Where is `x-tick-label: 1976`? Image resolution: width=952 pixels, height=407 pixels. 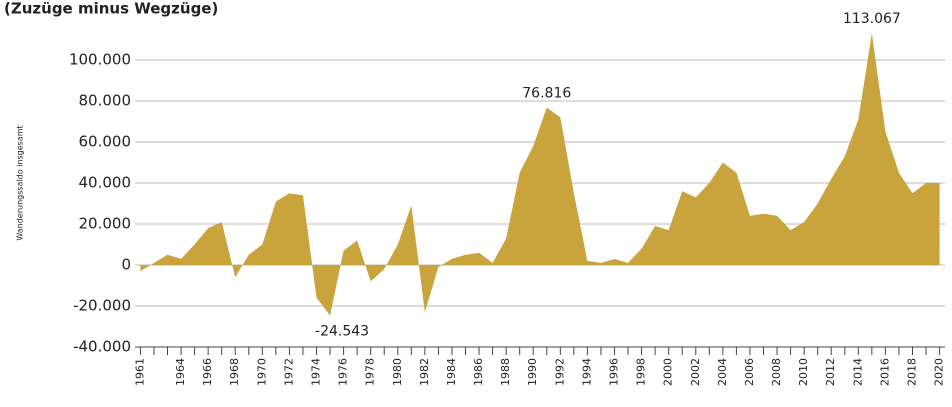
x-tick-label: 1976 is located at coordinates (343, 372).